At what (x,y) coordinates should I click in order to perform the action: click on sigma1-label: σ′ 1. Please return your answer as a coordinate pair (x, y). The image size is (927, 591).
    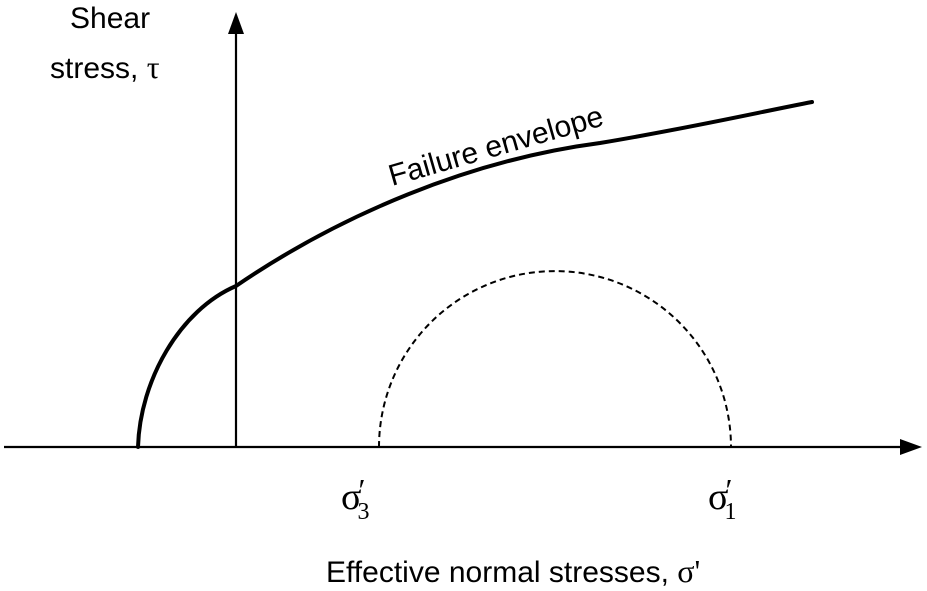
    Looking at the image, I should click on (722, 498).